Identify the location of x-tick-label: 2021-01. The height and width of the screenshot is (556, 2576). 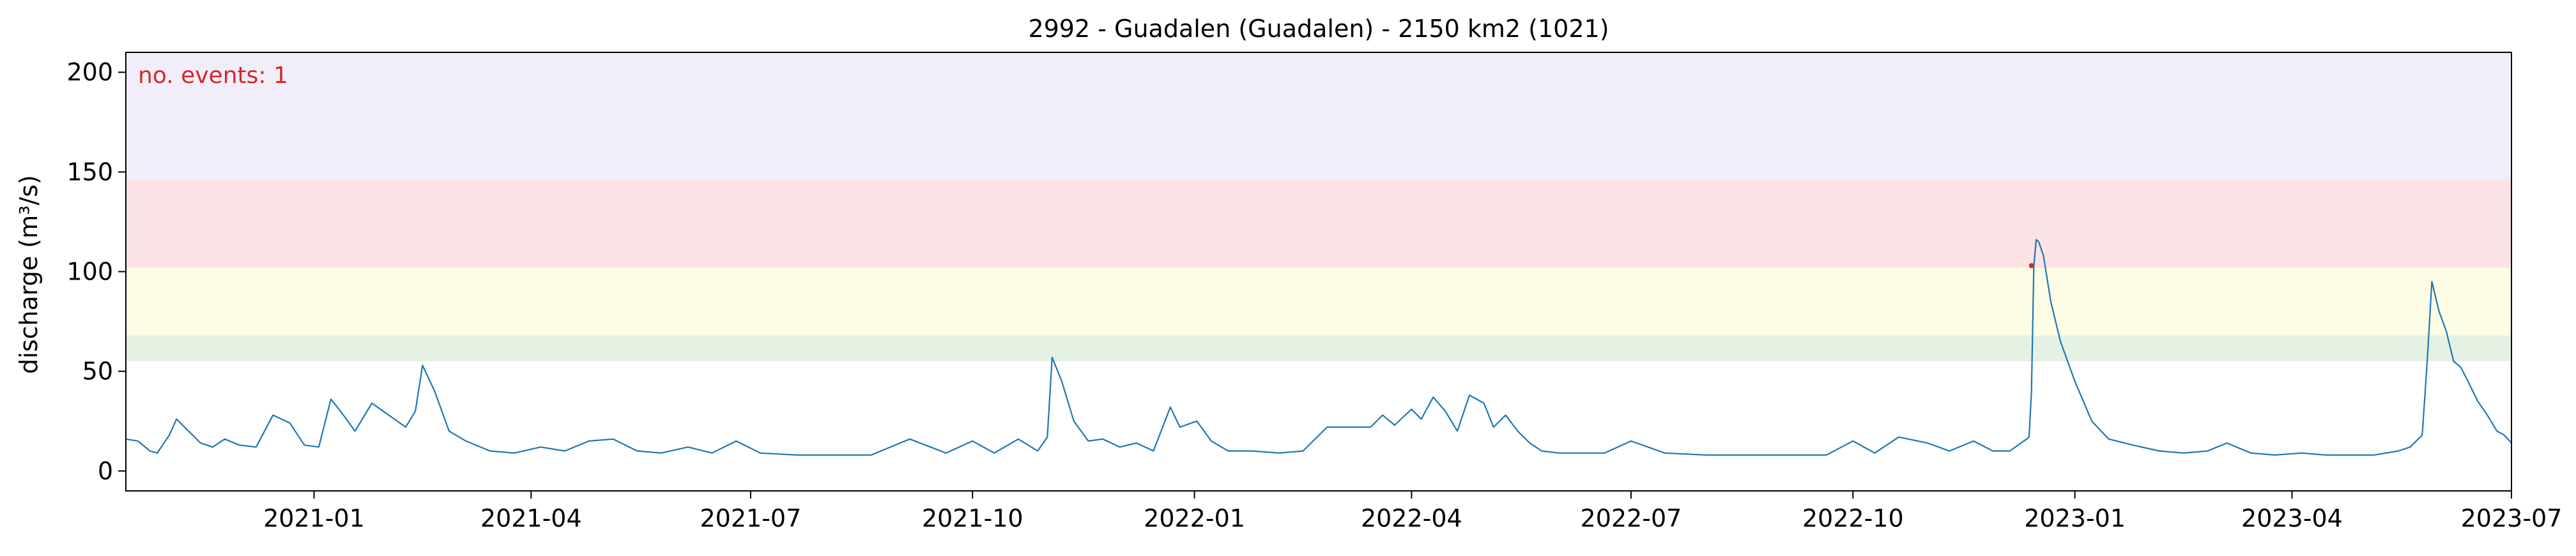
(314, 518).